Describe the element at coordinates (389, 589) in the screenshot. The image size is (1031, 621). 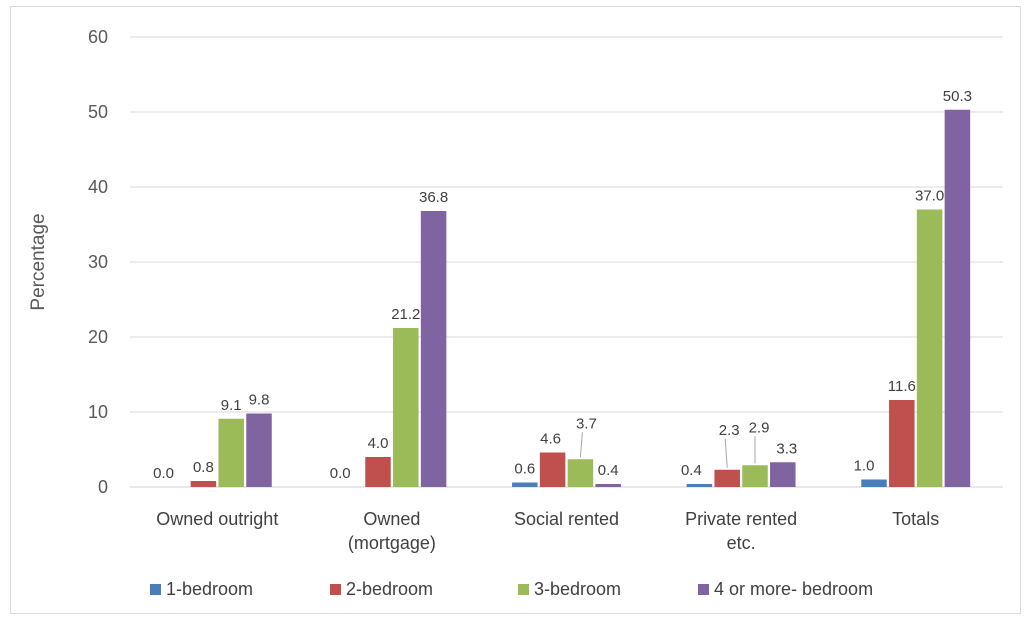
I see `legend-label: 2-bedroom` at that location.